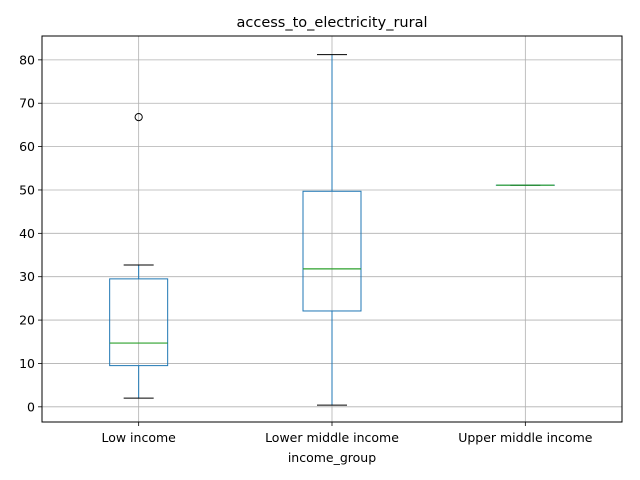 This screenshot has width=640, height=480. Describe the element at coordinates (332, 457) in the screenshot. I see `x-axis-label: income_group` at that location.